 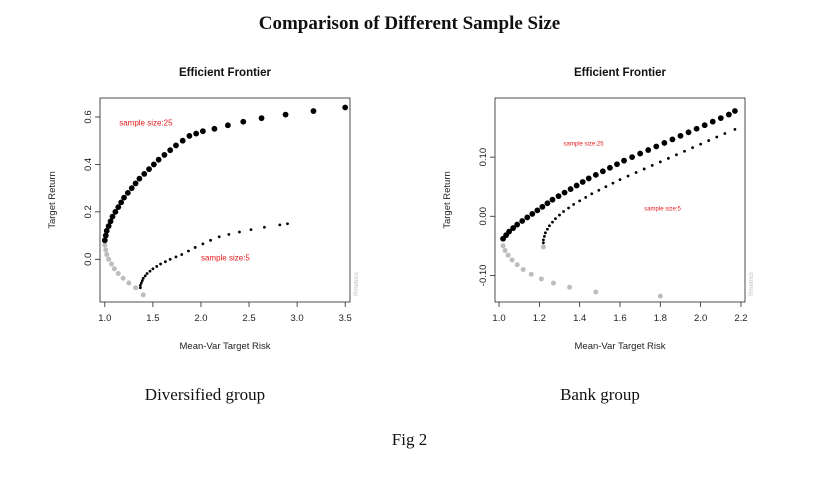 I want to click on x-tick-label: 2.5, so click(x=248, y=318).